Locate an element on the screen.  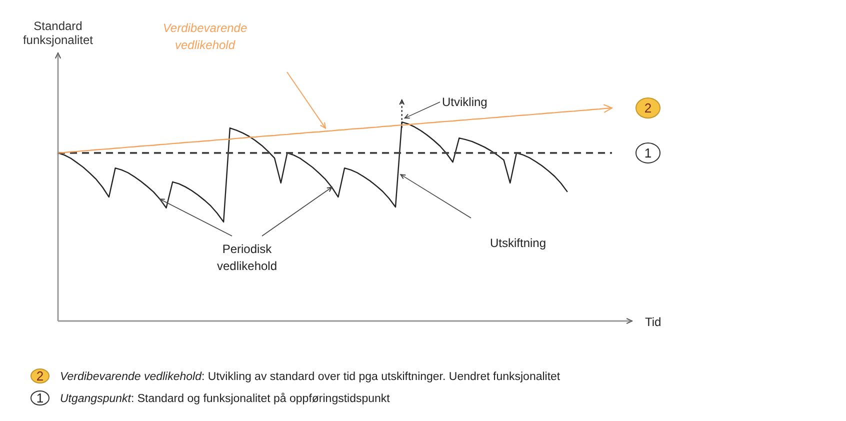
text: Verdibevarende vedlikehold: Utvikling av standard over tid pga utskiftninger. Uendret funksjonalitet is located at coordinates (310, 377).